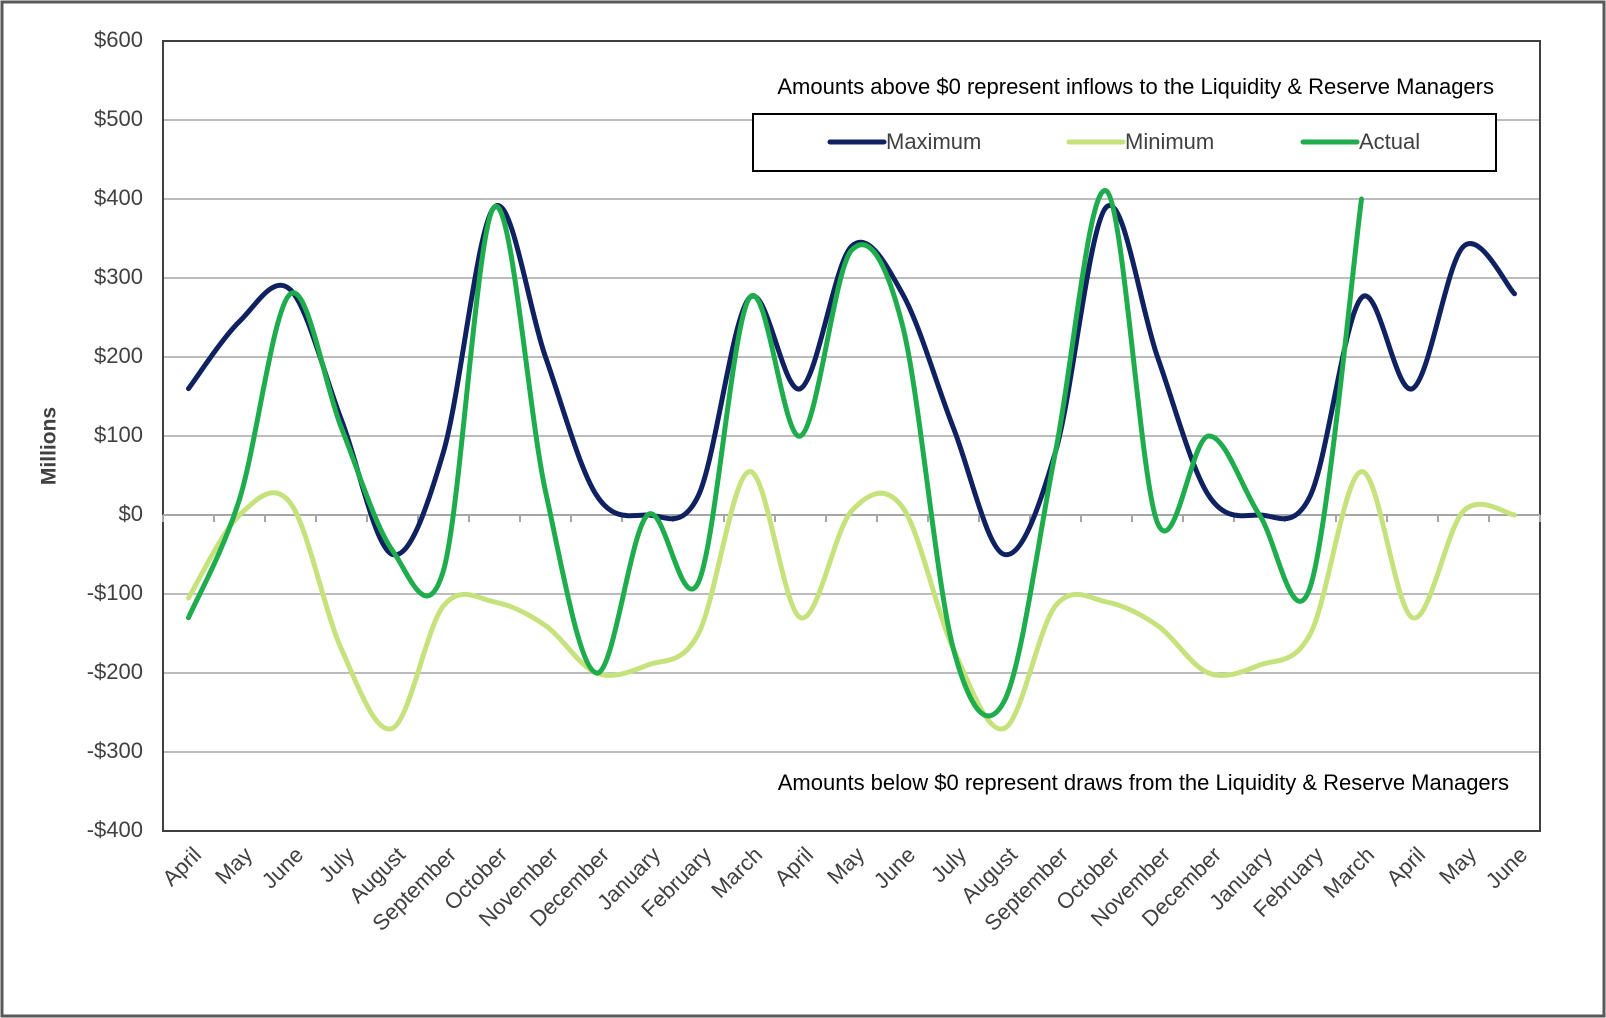 This screenshot has width=1606, height=1018. I want to click on y-tick-label: -$300, so click(115, 750).